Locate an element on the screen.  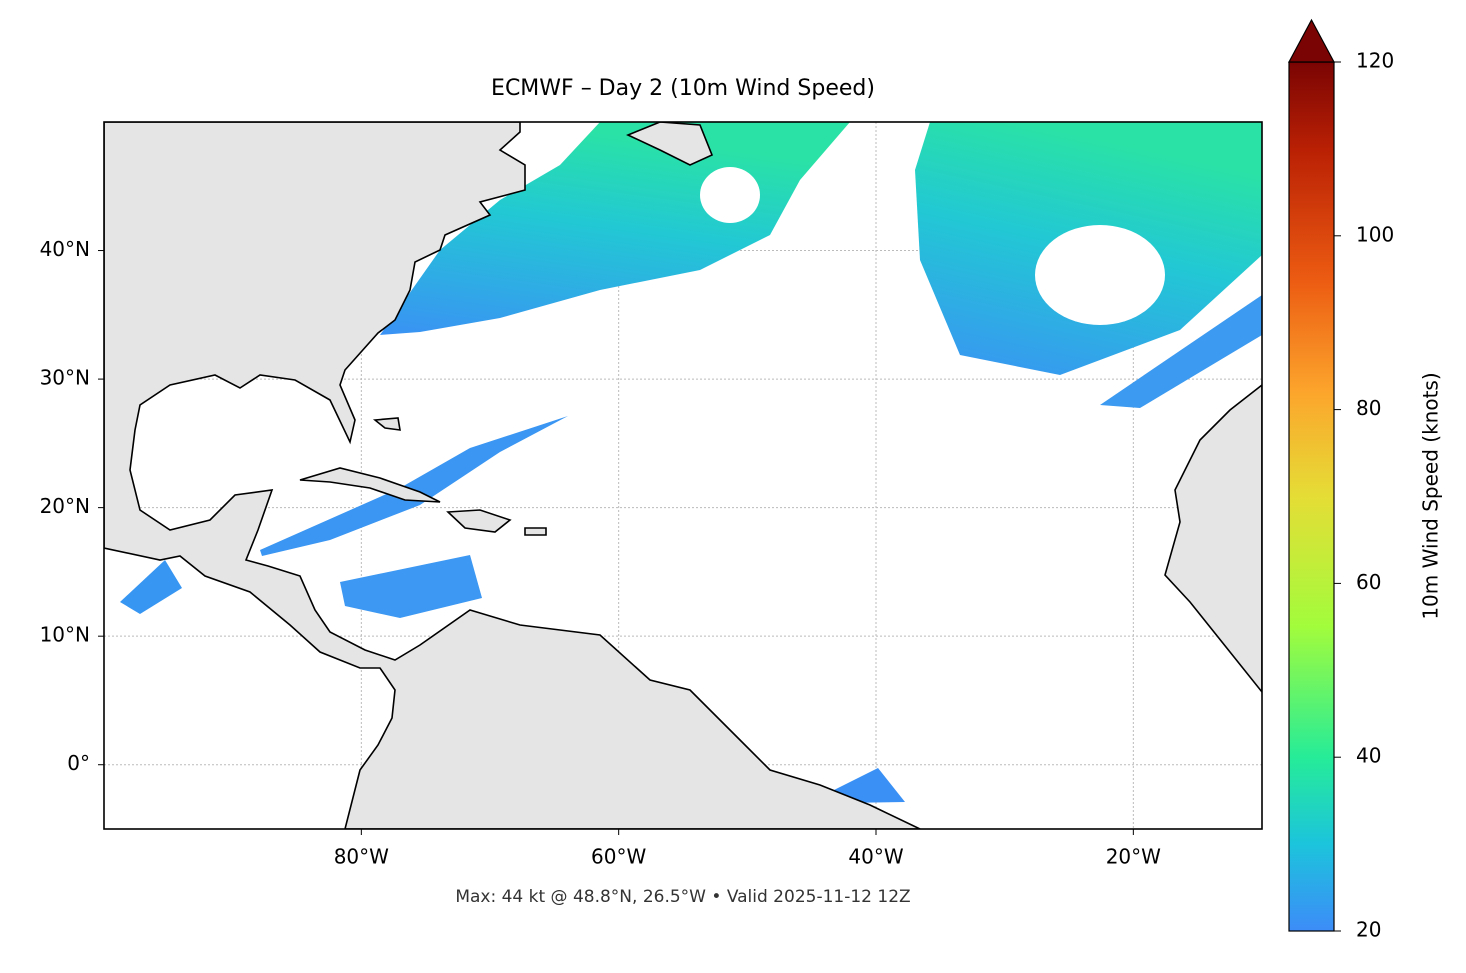
colorbar is located at coordinates (1311, 496).